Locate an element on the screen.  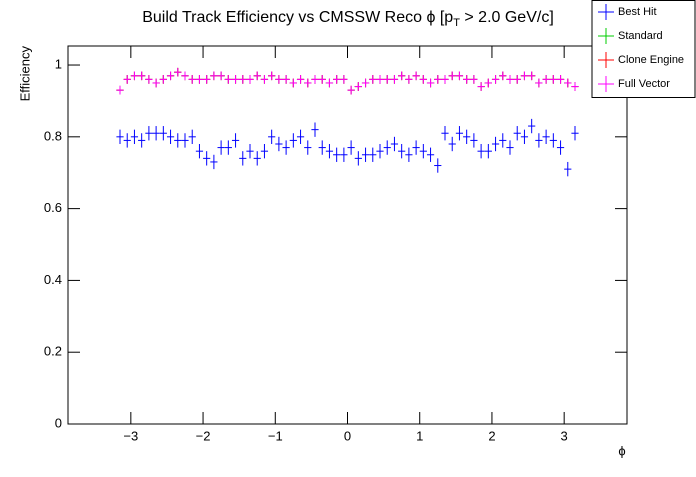
legend-label: Clone Engine is located at coordinates (651, 60).